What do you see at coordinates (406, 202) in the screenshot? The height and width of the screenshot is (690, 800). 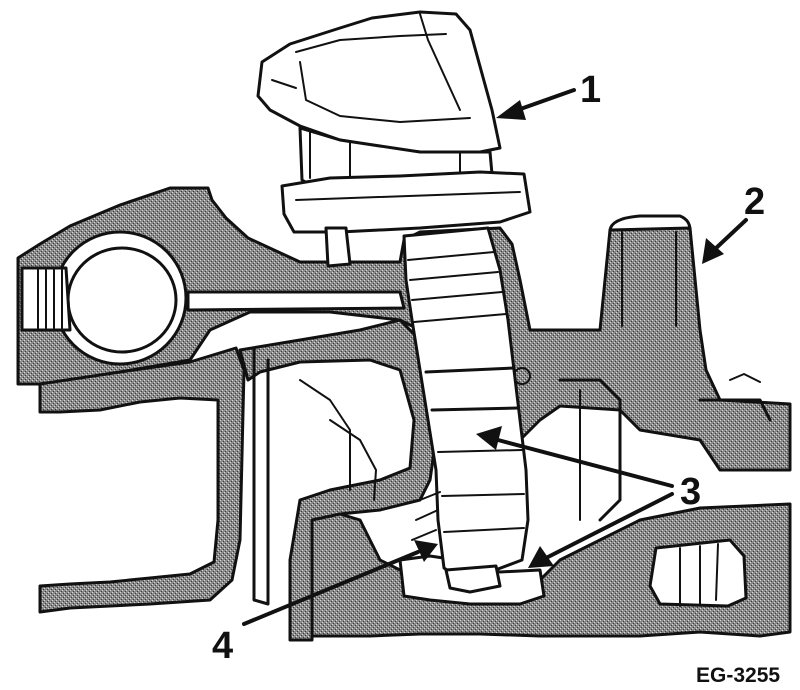 I see `injector-flange` at bounding box center [406, 202].